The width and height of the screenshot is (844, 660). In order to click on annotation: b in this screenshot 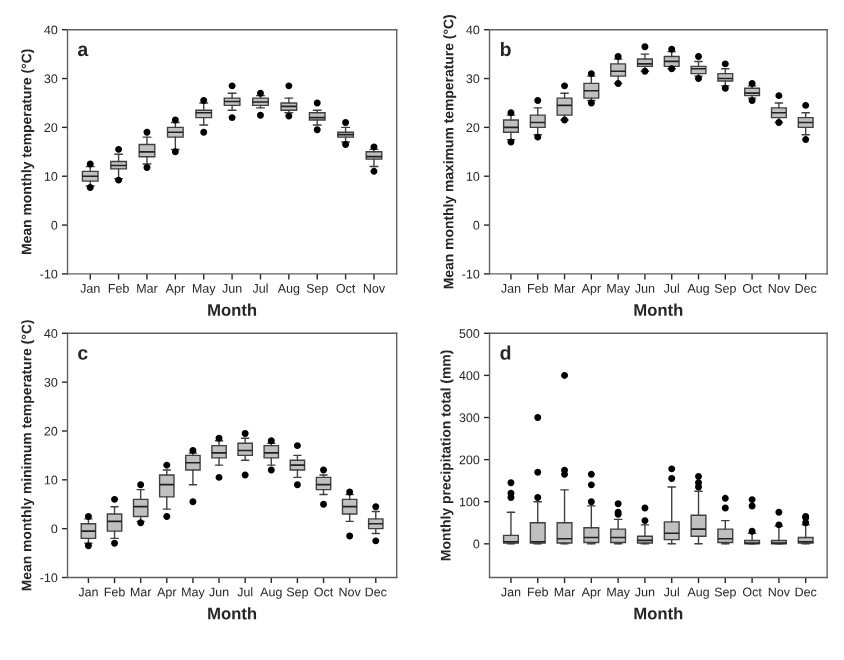, I will do `click(505, 49)`.